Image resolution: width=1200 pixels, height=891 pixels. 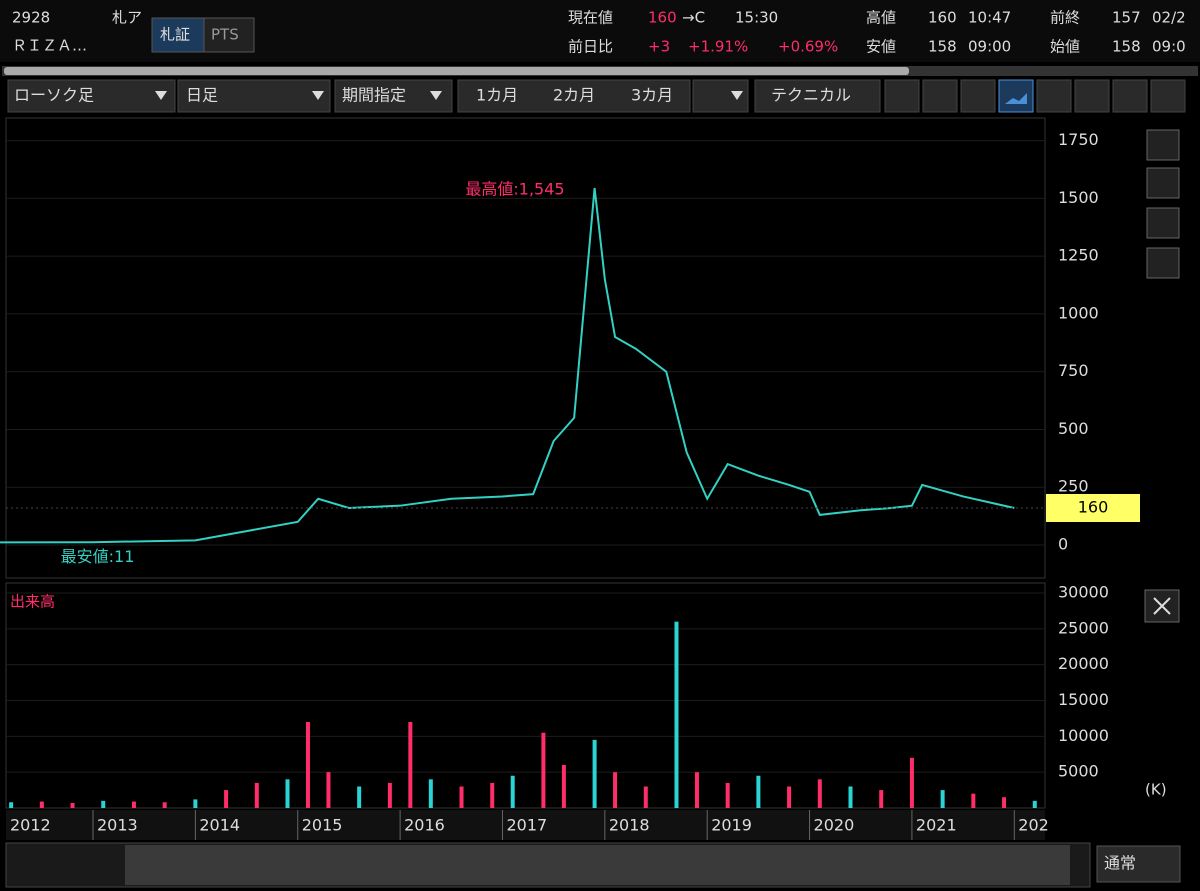 I want to click on y-tick-label: 25000, so click(x=1083, y=627).